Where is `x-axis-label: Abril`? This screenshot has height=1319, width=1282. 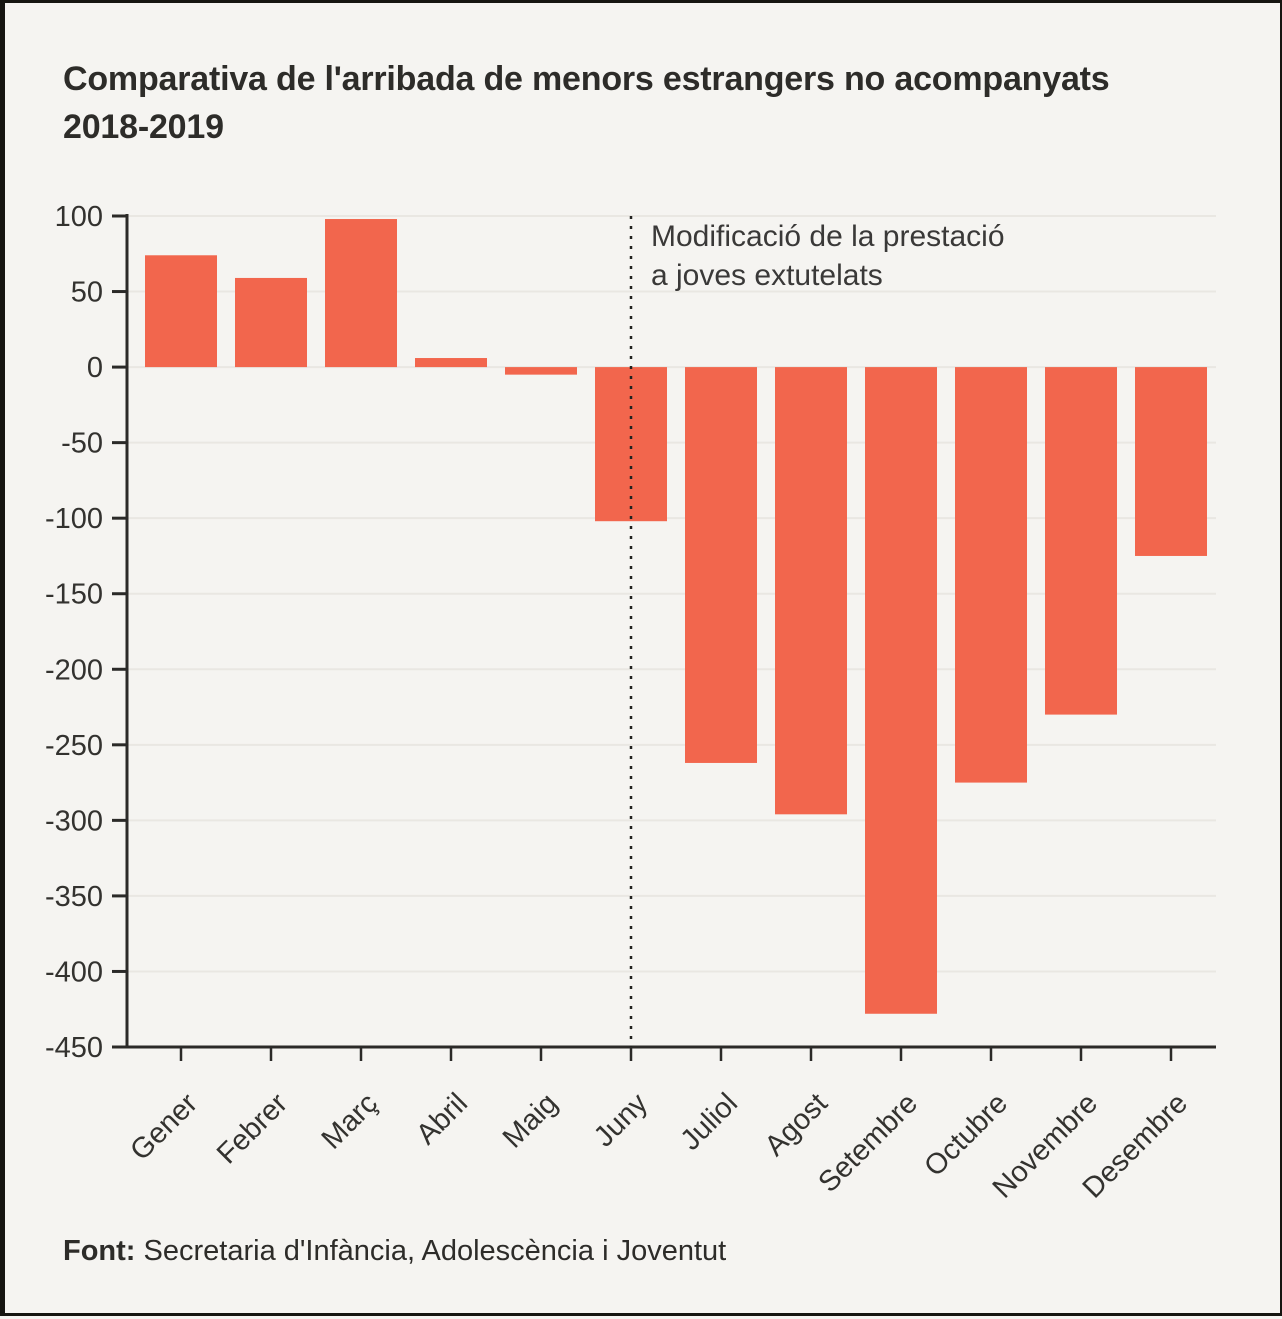
x-axis-label: Abril is located at coordinates (442, 1119).